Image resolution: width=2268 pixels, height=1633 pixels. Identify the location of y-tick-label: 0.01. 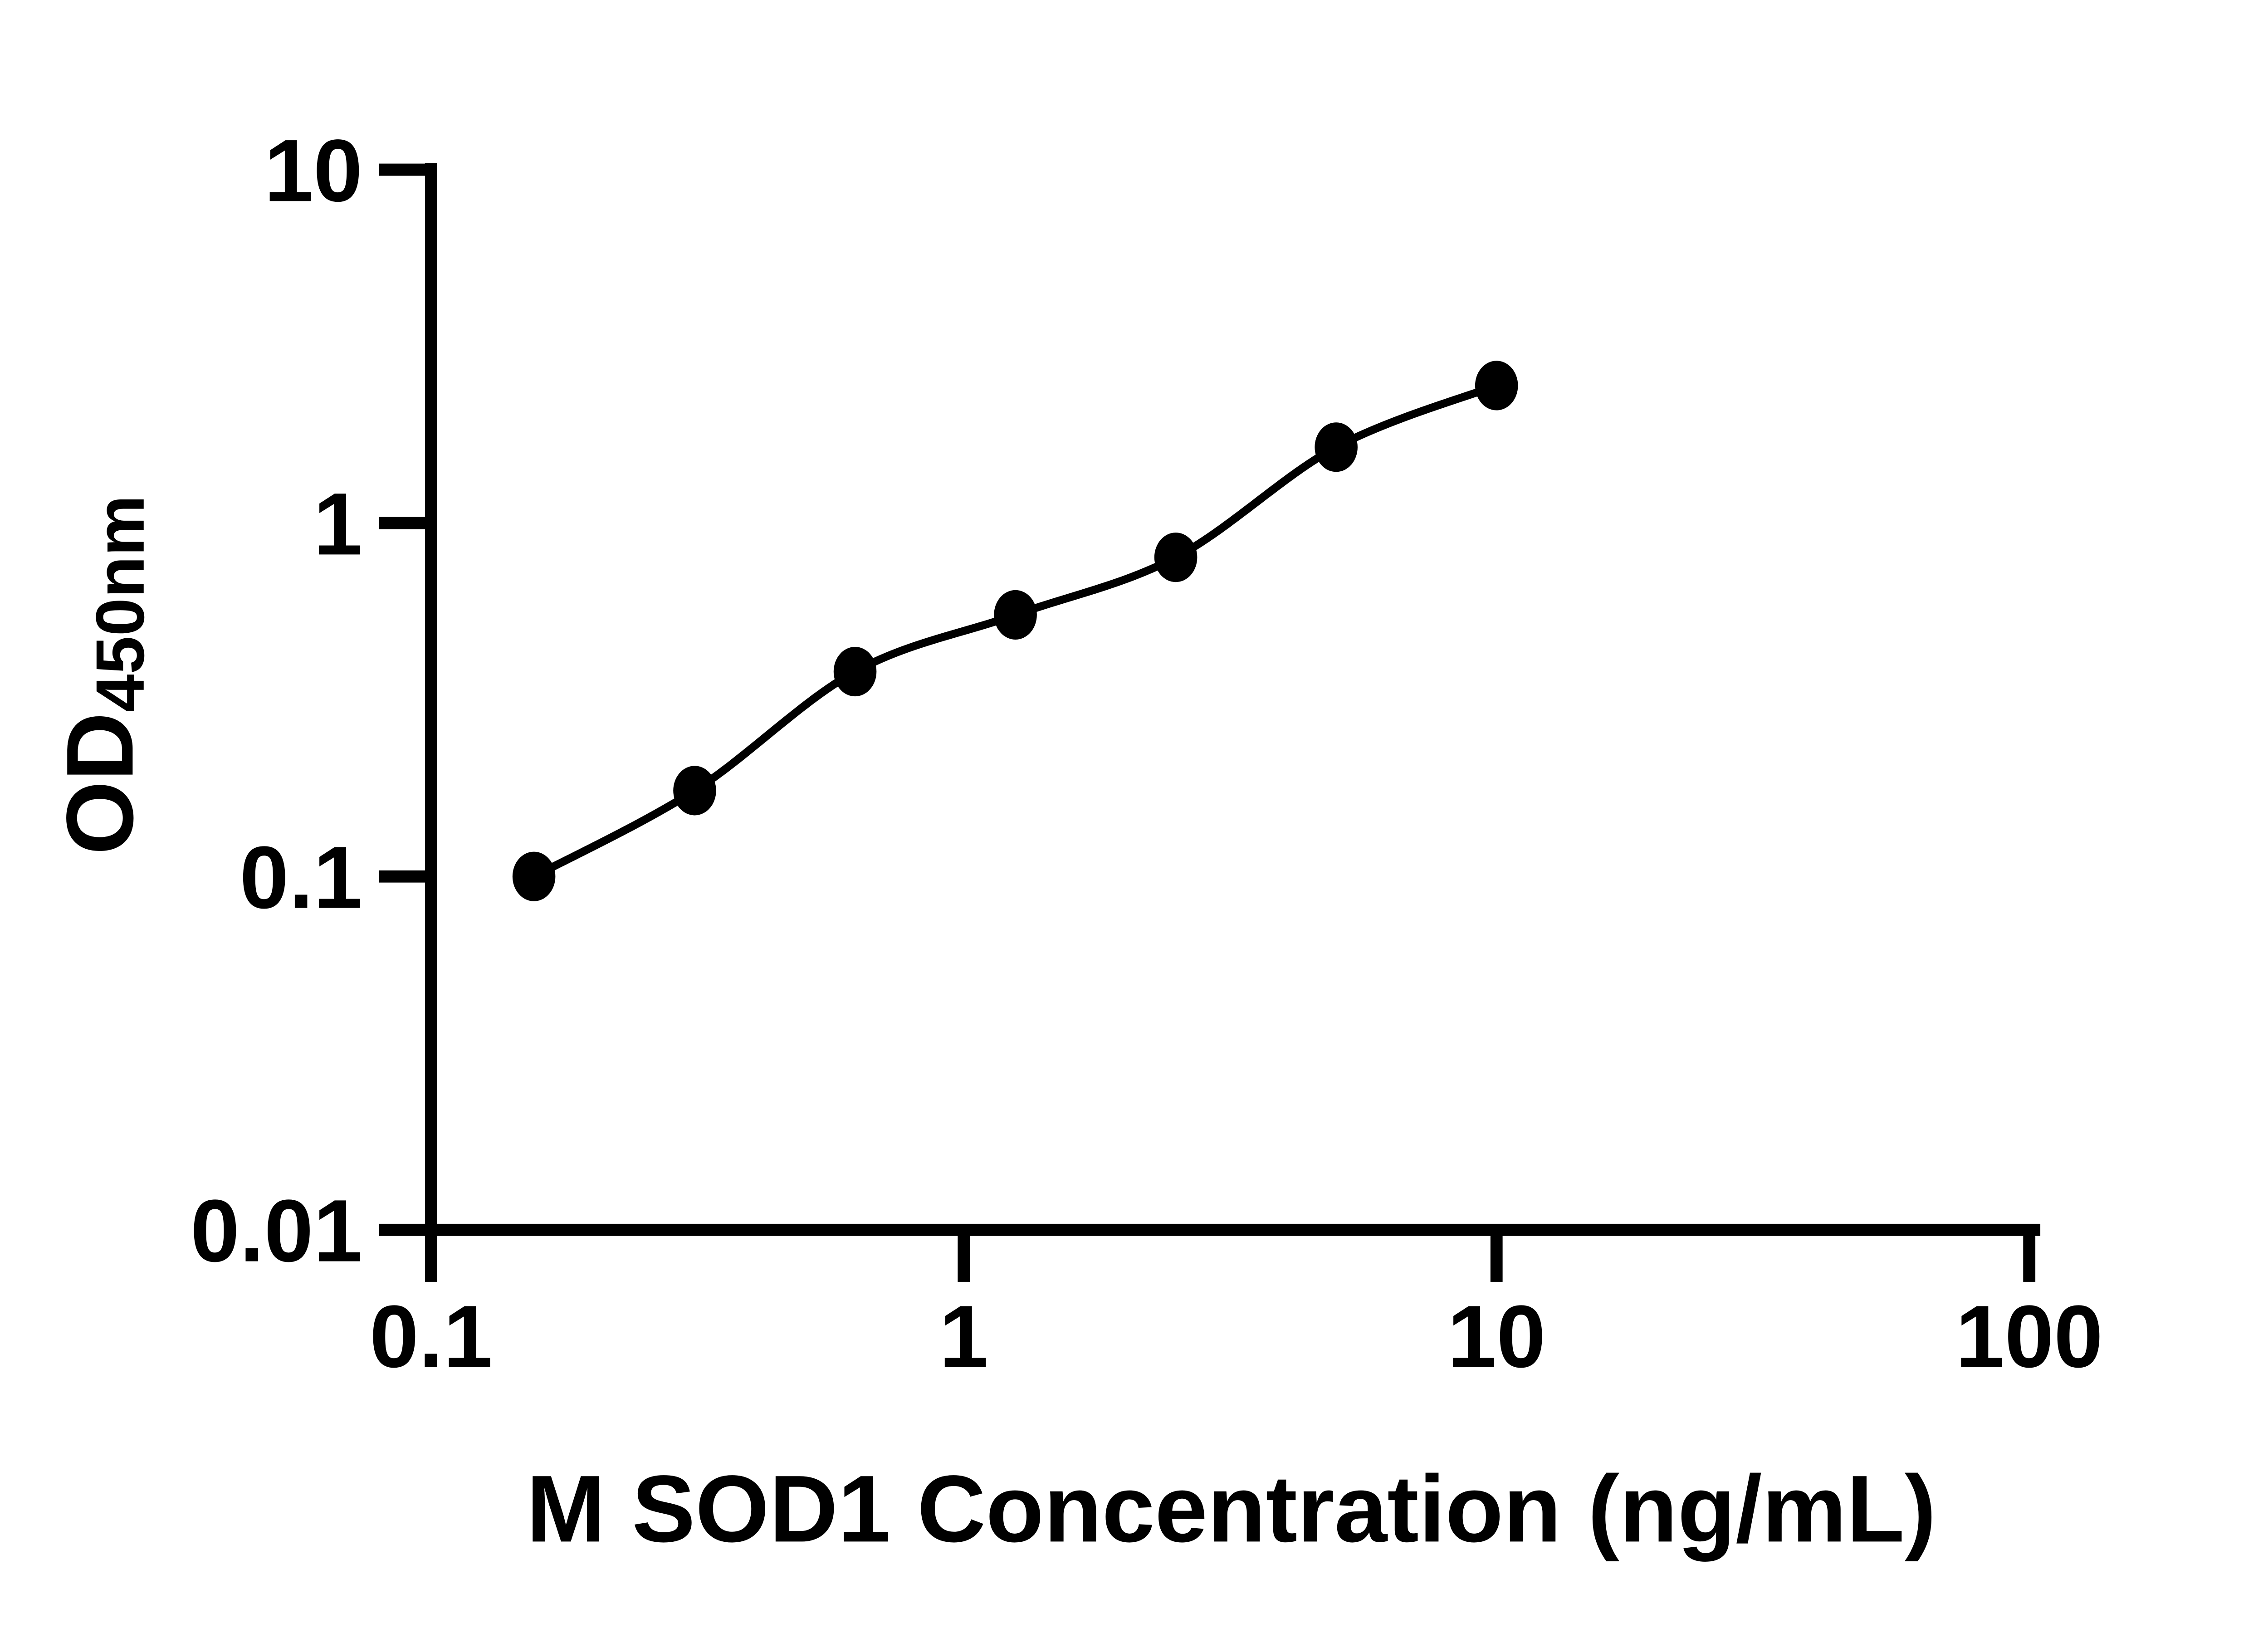
(277, 1231).